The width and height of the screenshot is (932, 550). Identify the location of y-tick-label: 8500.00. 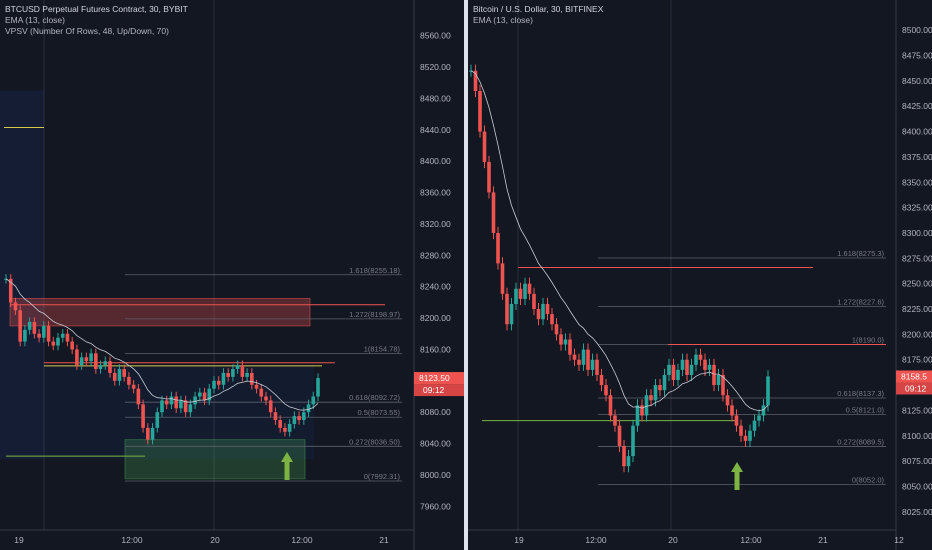
(917, 30).